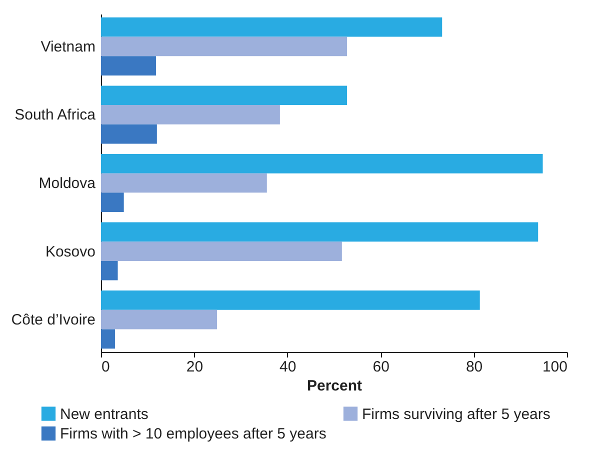  What do you see at coordinates (106, 367) in the screenshot?
I see `x-tick-label: 0` at bounding box center [106, 367].